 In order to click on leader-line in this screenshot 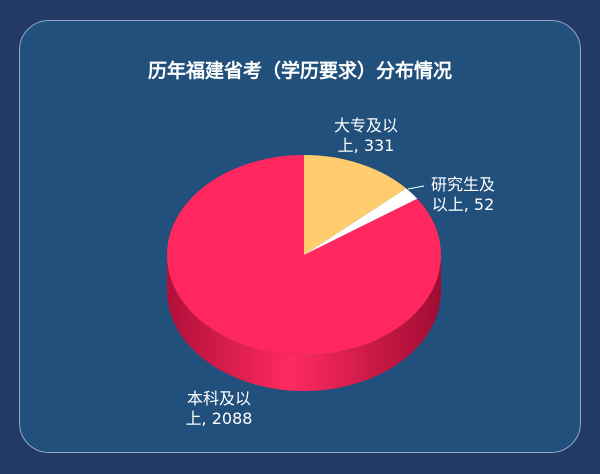, I will do `click(416, 187)`.